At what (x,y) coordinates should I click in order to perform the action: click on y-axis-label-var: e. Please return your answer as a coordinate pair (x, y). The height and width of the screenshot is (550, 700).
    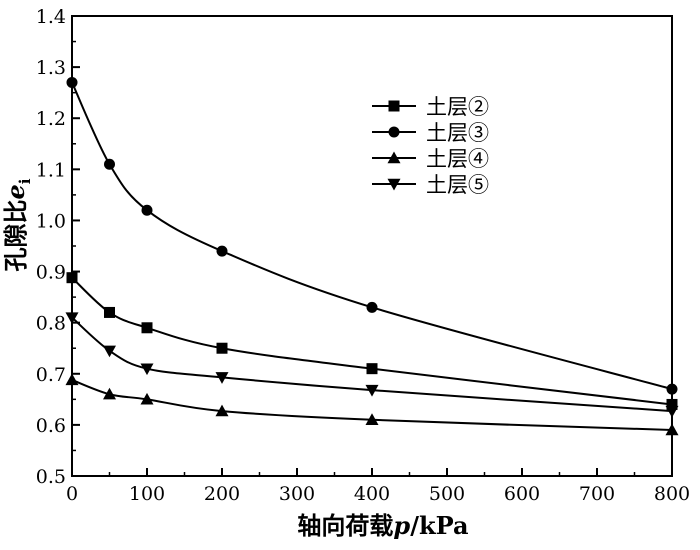
    Looking at the image, I should click on (15, 191).